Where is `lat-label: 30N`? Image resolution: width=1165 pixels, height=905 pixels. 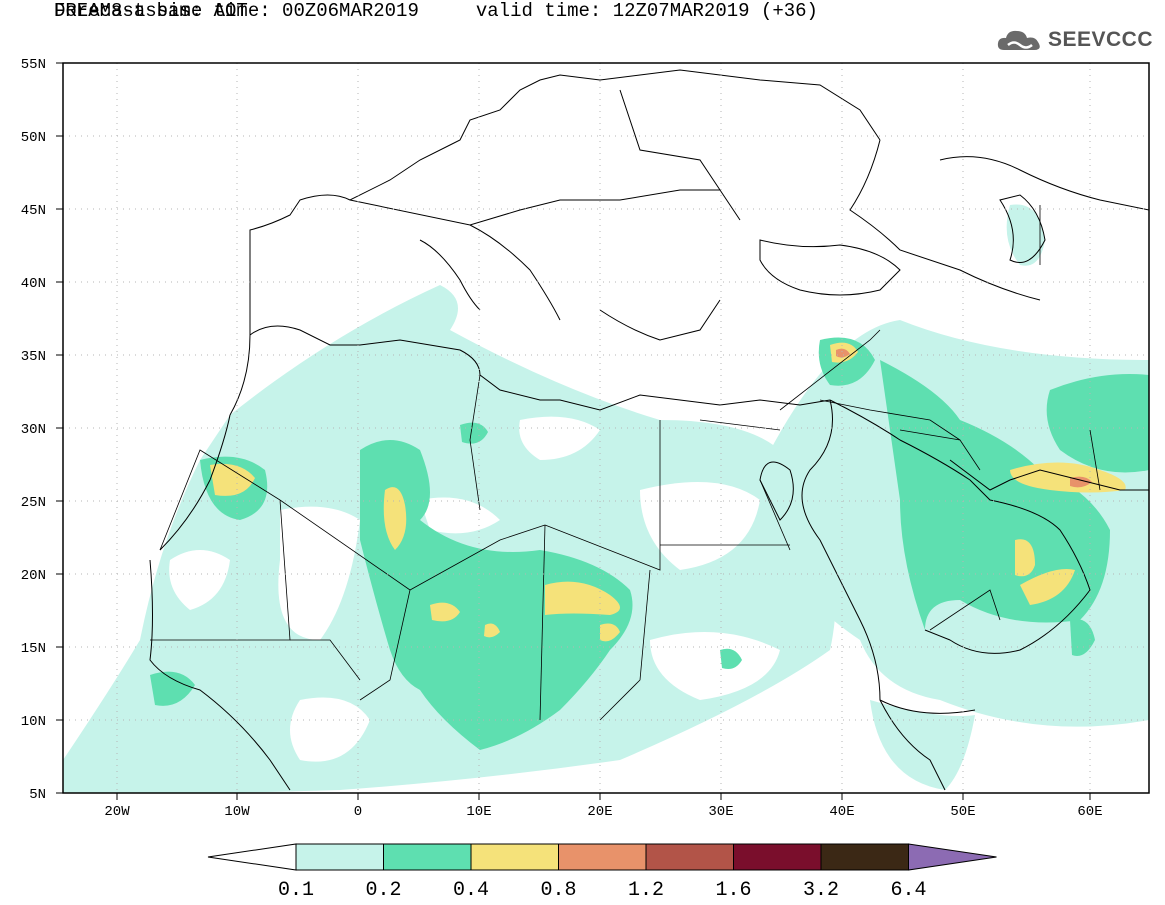 lat-label: 30N is located at coordinates (33, 430).